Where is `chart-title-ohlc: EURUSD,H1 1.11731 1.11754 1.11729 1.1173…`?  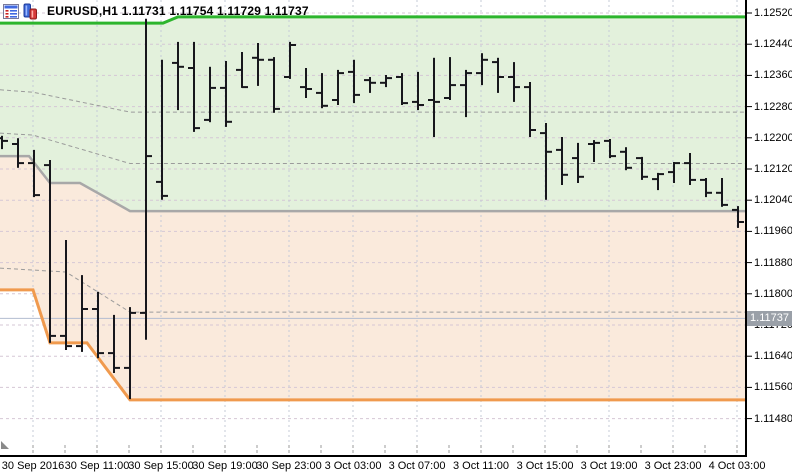 chart-title-ohlc: EURUSD,H1 1.11731 1.11754 1.11729 1.1173… is located at coordinates (178, 11).